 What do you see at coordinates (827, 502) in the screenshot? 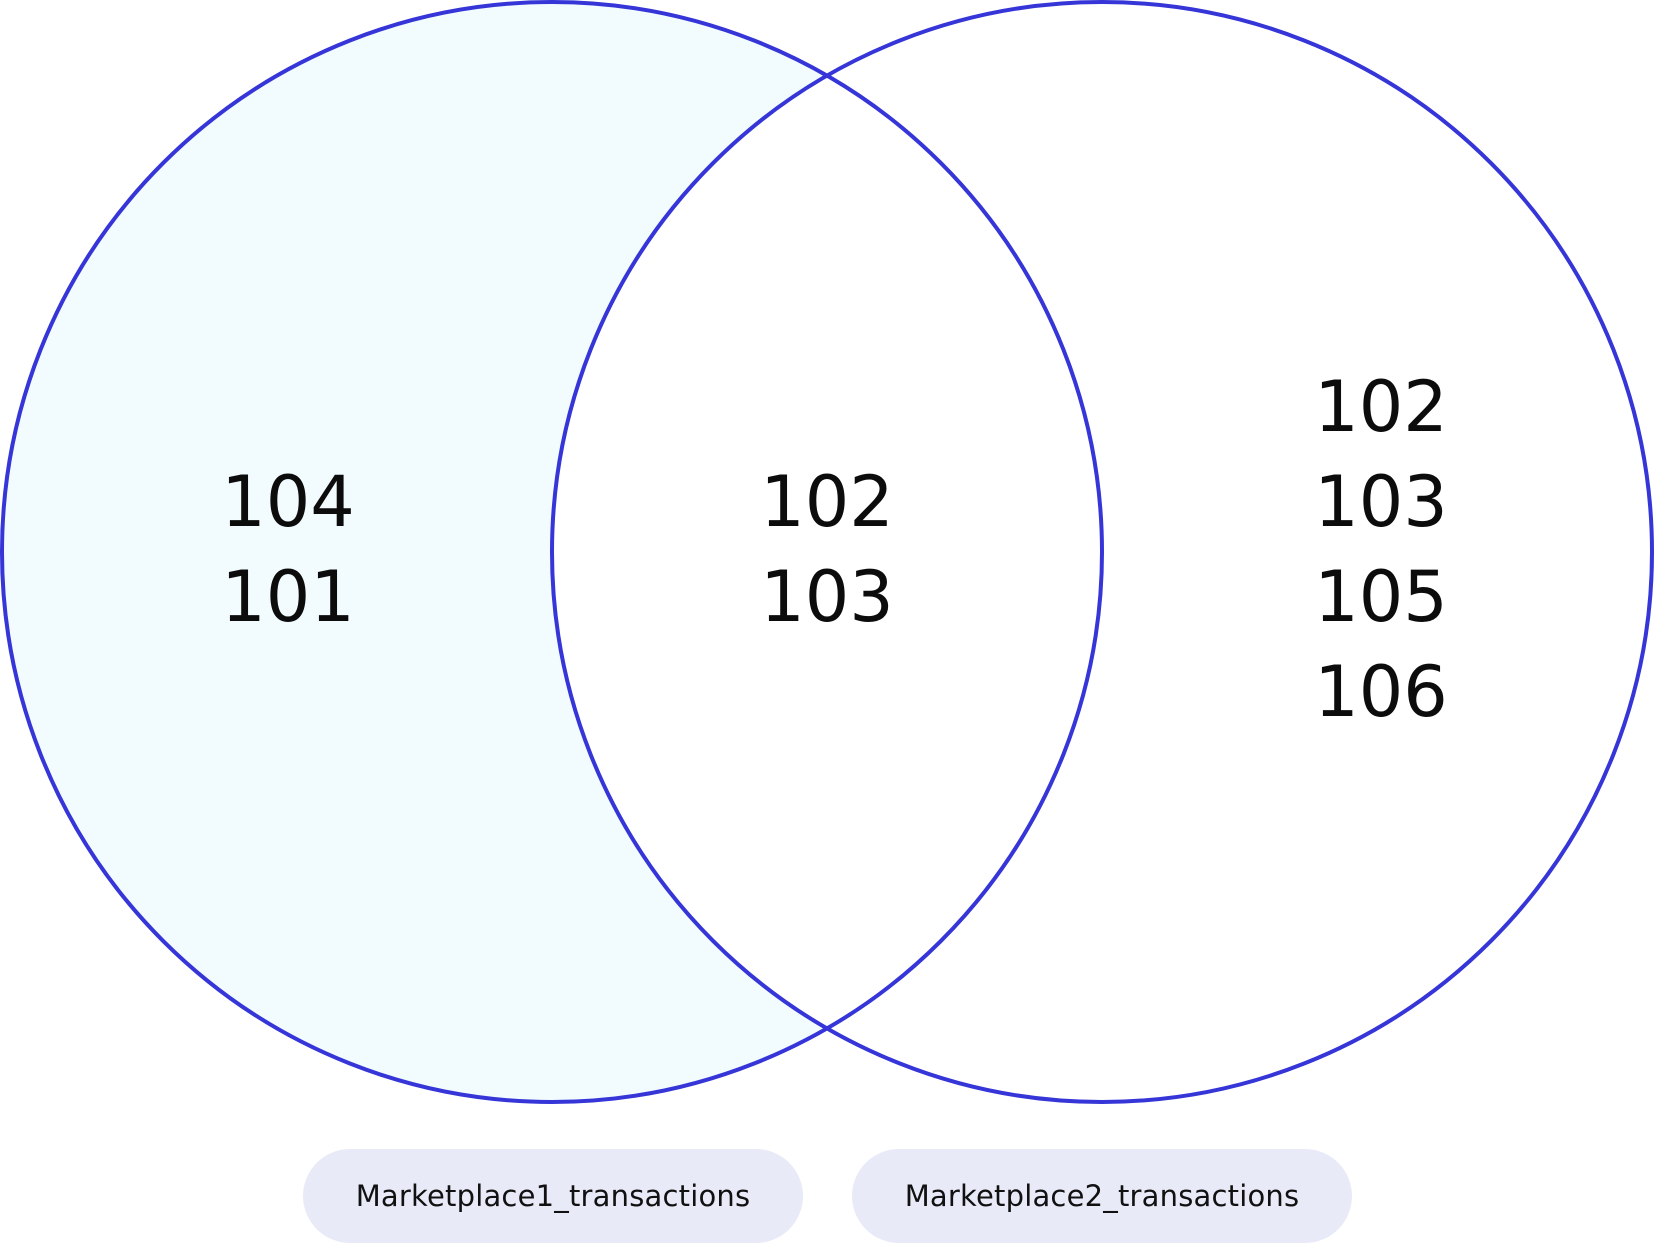
I see `intersection-value: 102` at bounding box center [827, 502].